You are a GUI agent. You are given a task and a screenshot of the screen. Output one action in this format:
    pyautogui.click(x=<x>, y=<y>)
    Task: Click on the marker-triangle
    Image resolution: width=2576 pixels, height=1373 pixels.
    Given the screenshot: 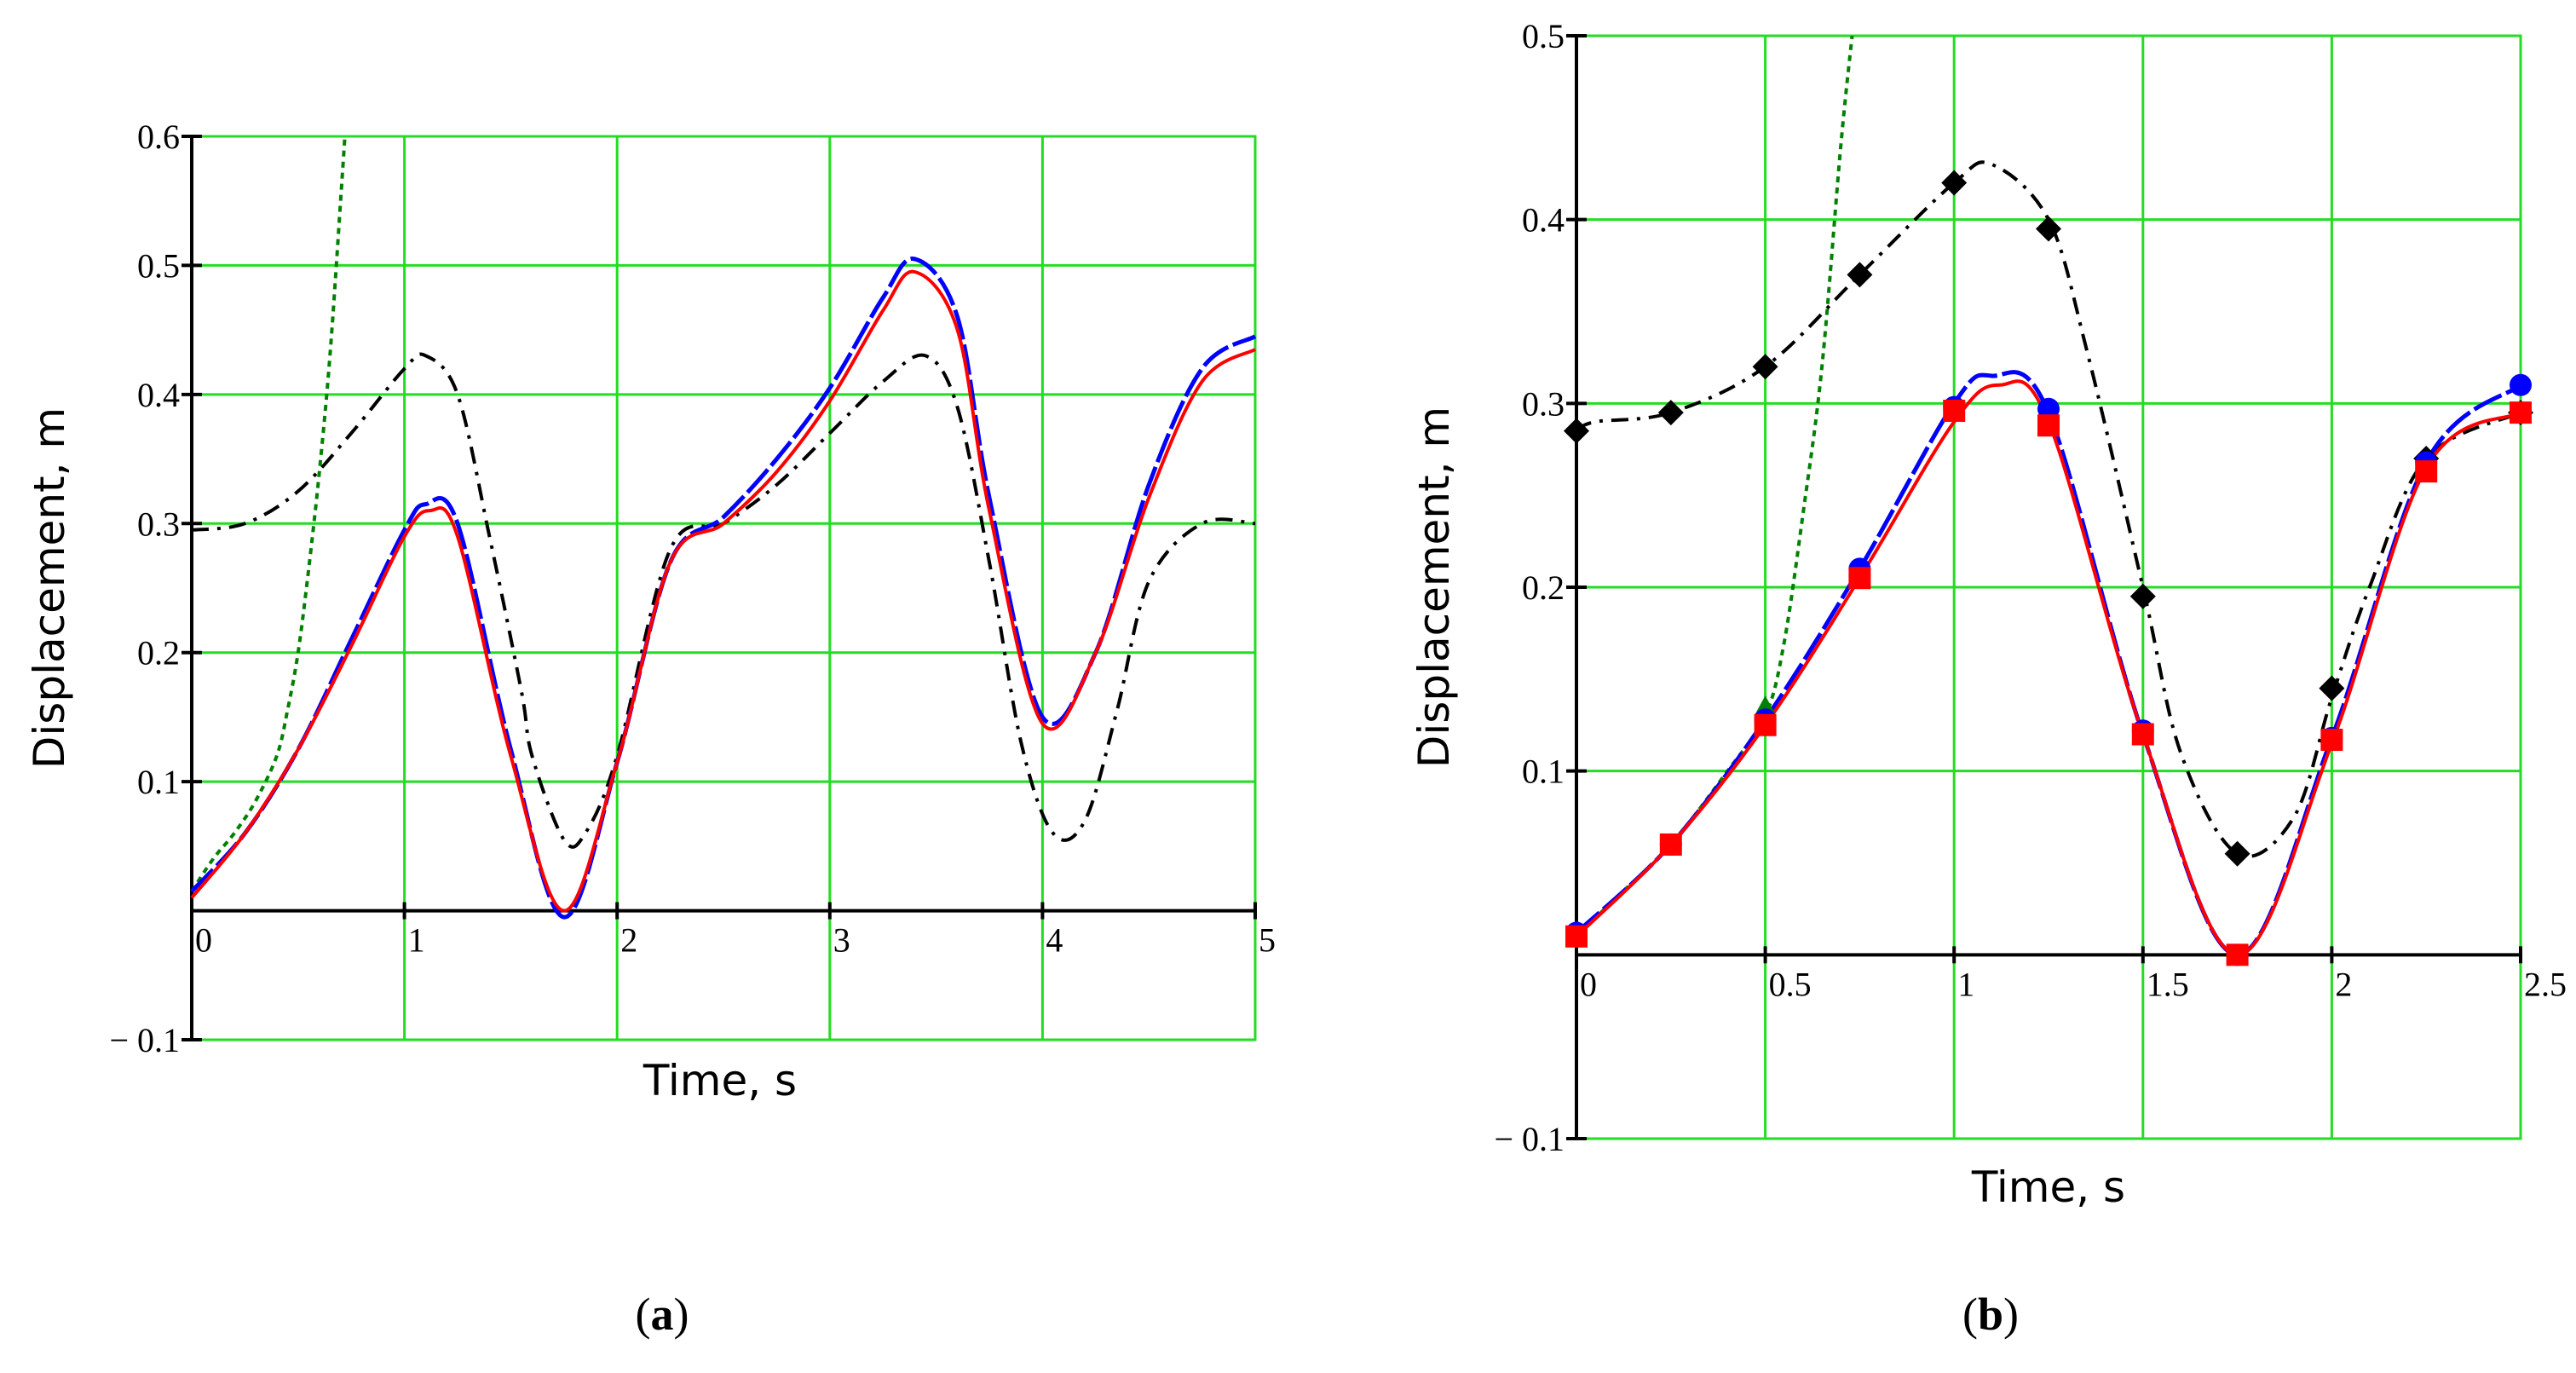 What is the action you would take?
    pyautogui.click(x=1765, y=705)
    